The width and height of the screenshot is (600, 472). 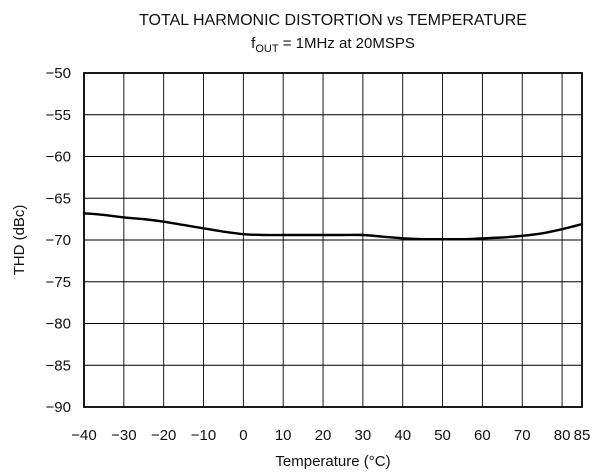 What do you see at coordinates (482, 435) in the screenshot?
I see `x-tick-label: 60` at bounding box center [482, 435].